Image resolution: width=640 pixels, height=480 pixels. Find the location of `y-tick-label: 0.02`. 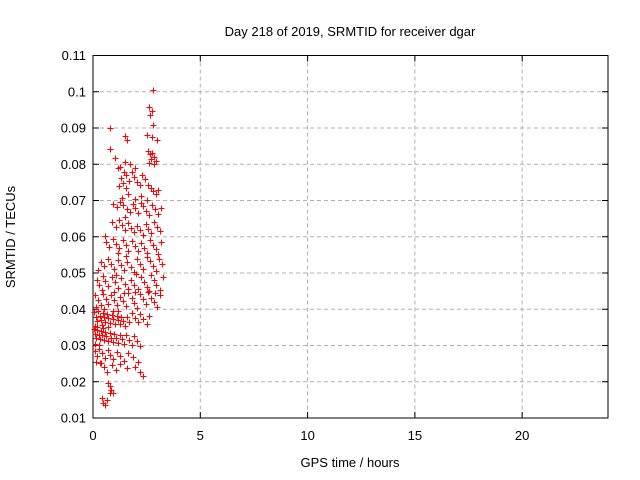

y-tick-label: 0.02 is located at coordinates (73, 381).